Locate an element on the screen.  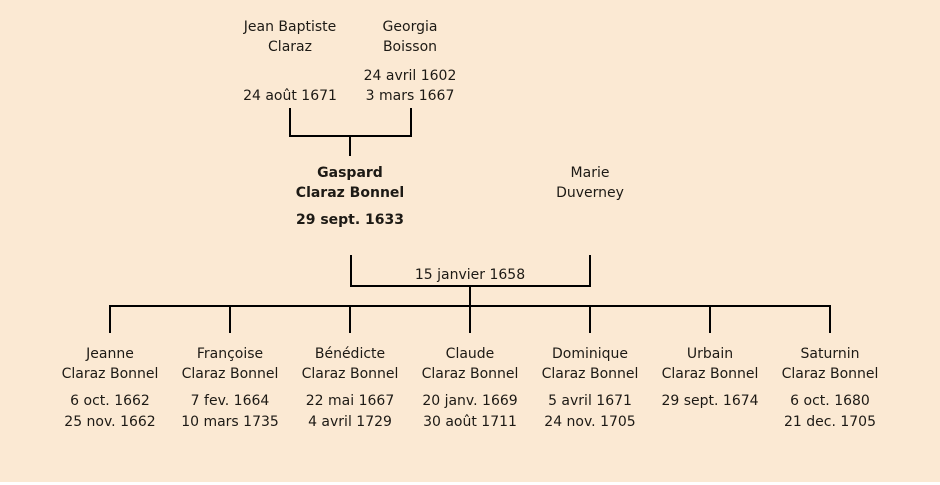
grandfather-drop-line is located at coordinates (290, 122).